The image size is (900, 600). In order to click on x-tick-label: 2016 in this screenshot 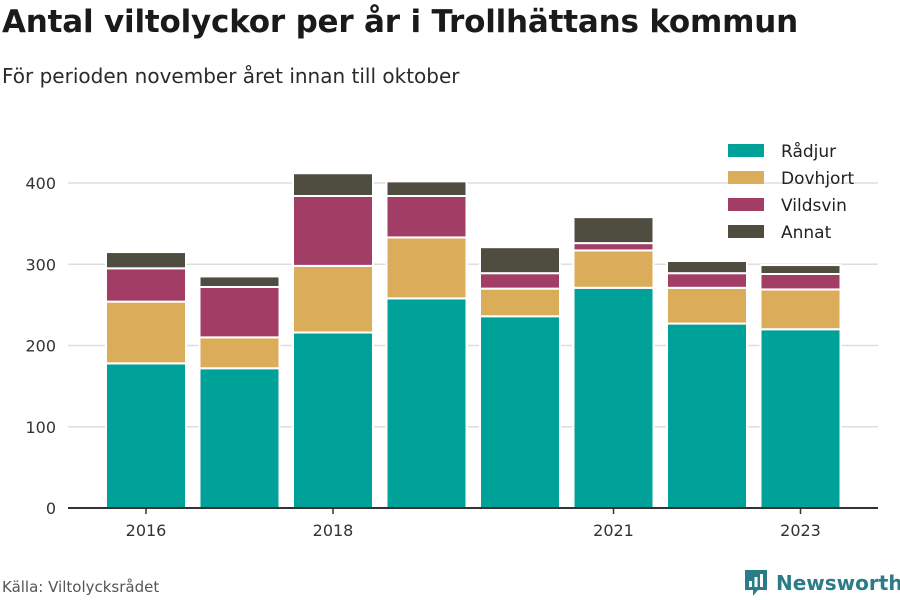, I will do `click(146, 530)`.